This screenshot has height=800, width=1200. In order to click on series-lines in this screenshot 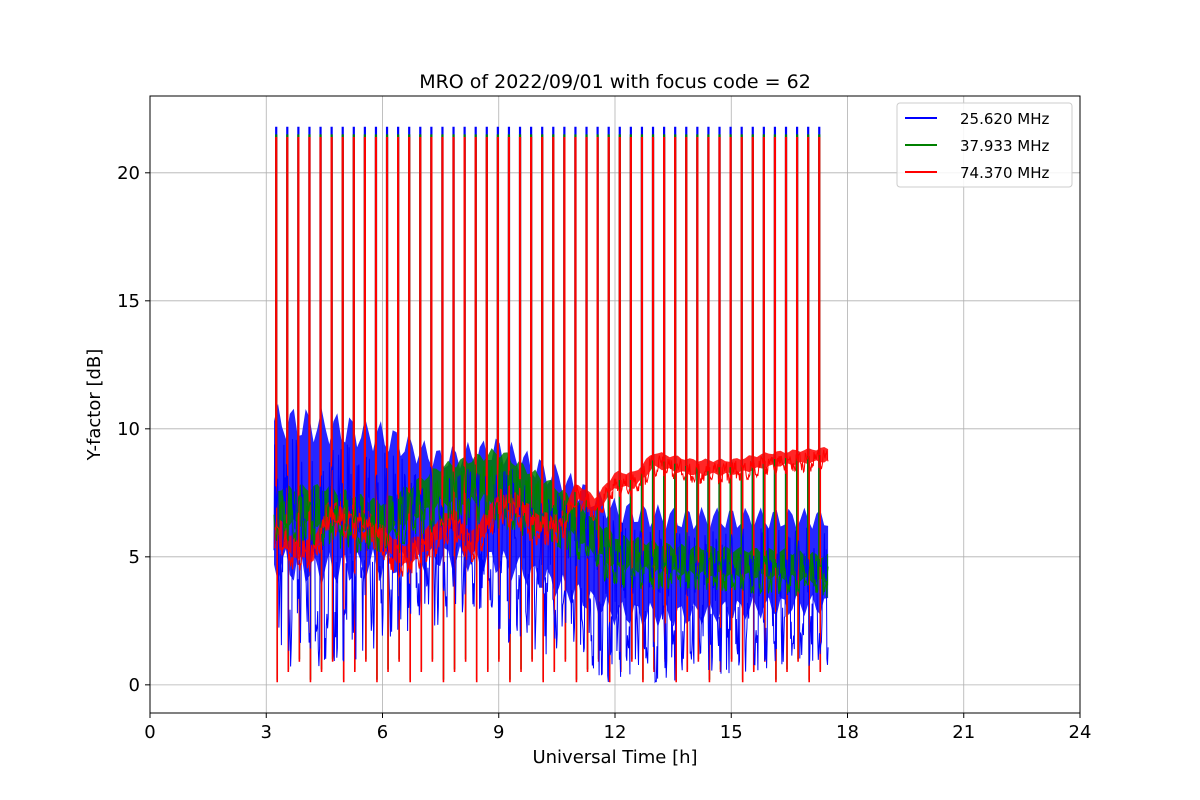, I will do `click(551, 561)`.